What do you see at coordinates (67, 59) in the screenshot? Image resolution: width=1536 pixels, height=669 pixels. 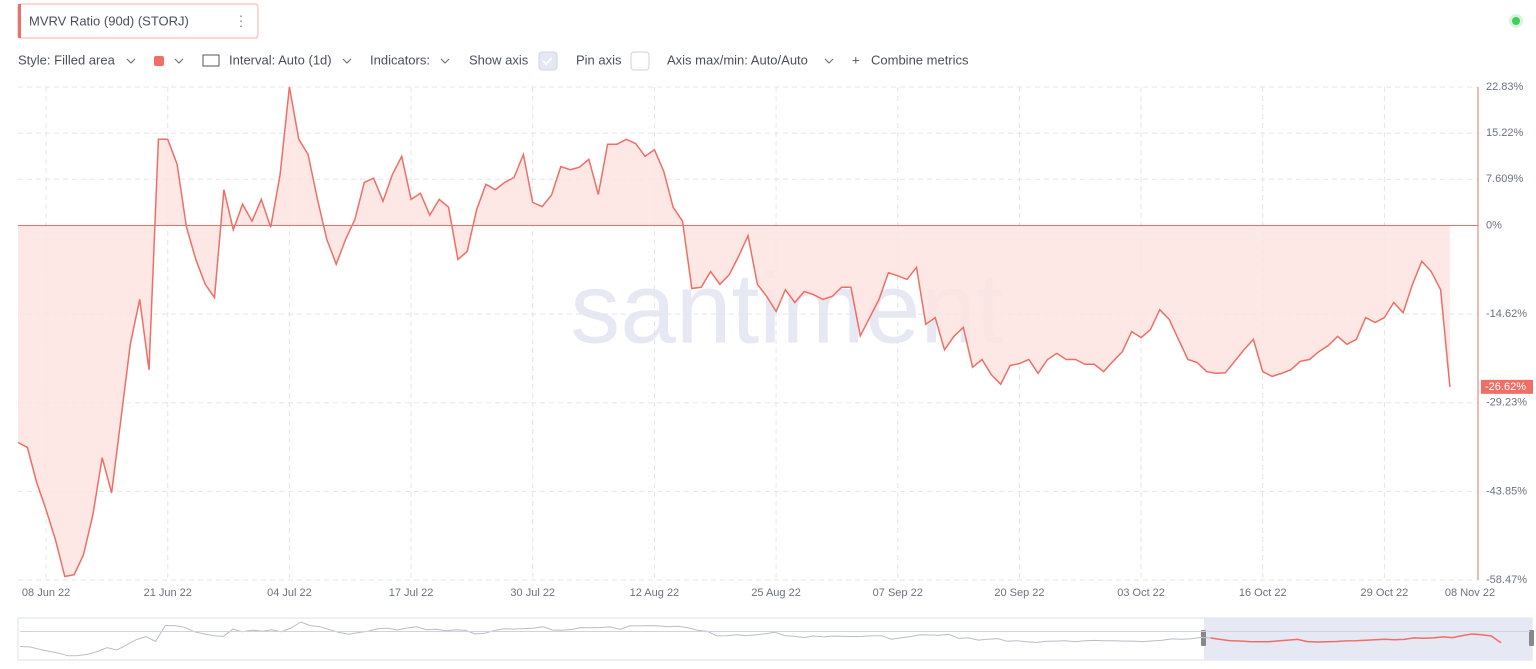 I see `style-dropdown: Style: Filled area` at bounding box center [67, 59].